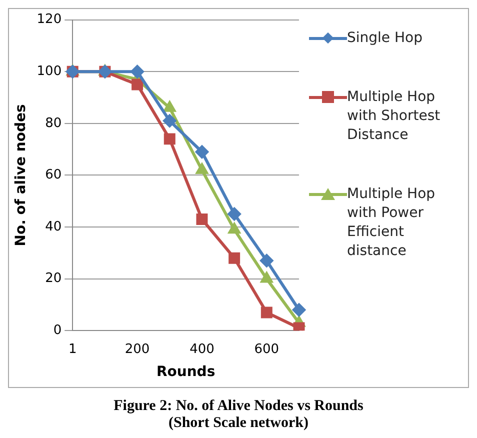 The height and width of the screenshot is (438, 477). Describe the element at coordinates (49, 71) in the screenshot. I see `y-tick-label: 100` at that location.